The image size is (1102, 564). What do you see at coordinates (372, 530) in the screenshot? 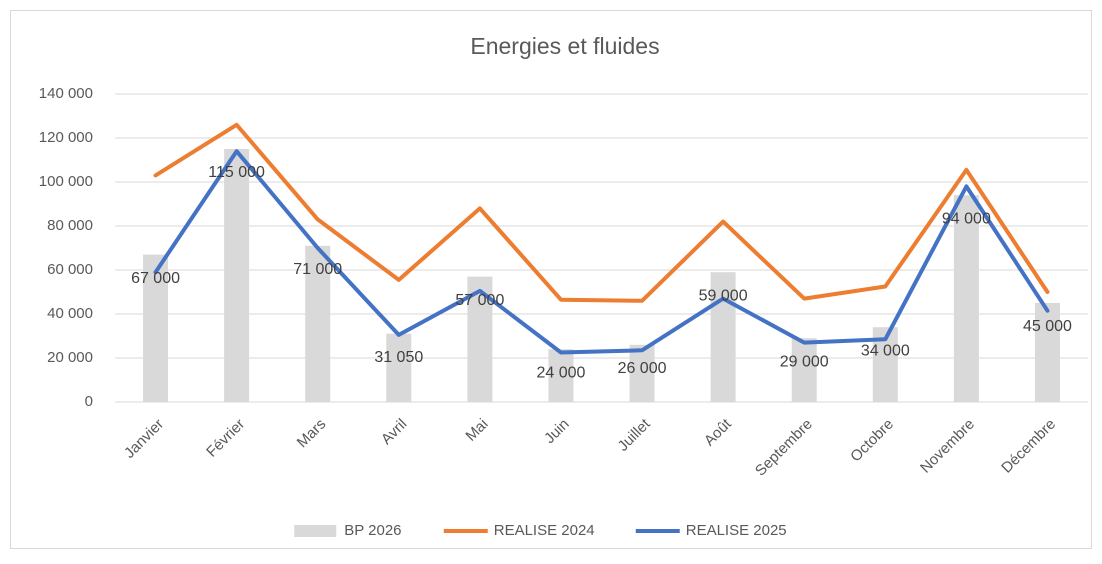
I see `legend-label: BP 2026` at bounding box center [372, 530].